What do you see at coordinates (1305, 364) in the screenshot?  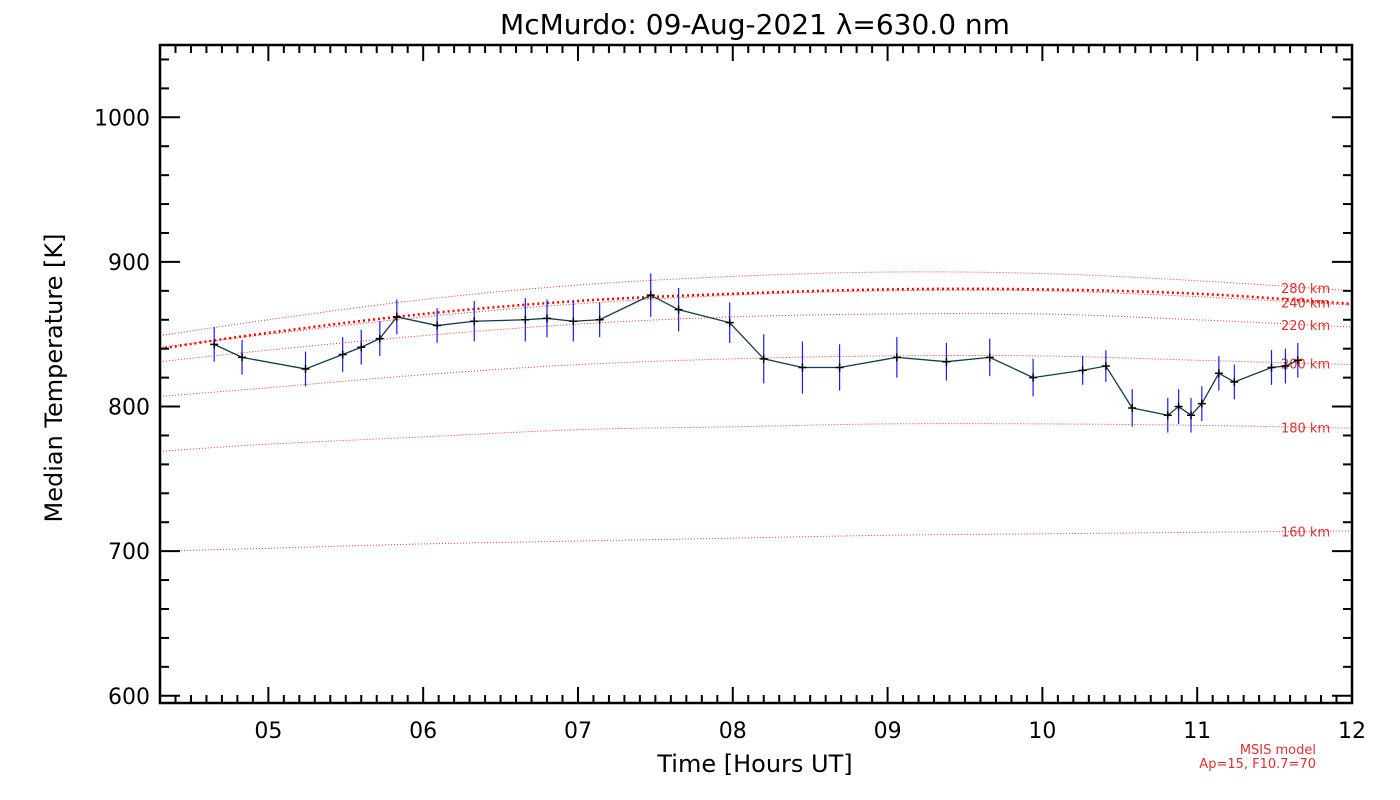 I see `msis-label-200km: 200 km` at bounding box center [1305, 364].